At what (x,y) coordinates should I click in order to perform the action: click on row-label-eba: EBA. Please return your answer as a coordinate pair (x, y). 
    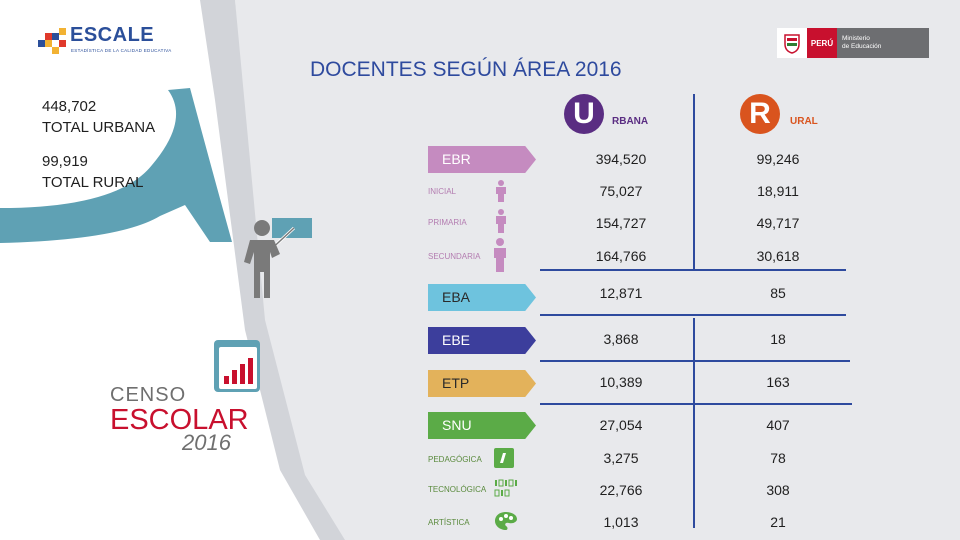
    Looking at the image, I should click on (482, 297).